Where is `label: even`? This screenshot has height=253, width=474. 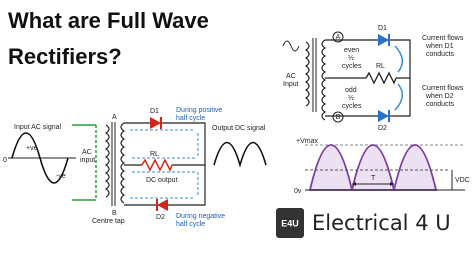
label: even is located at coordinates (351, 50).